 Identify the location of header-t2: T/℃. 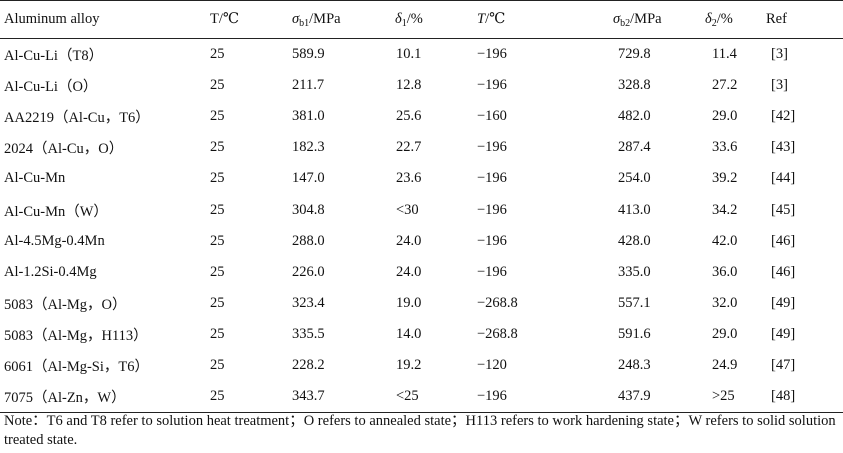
(515, 19).